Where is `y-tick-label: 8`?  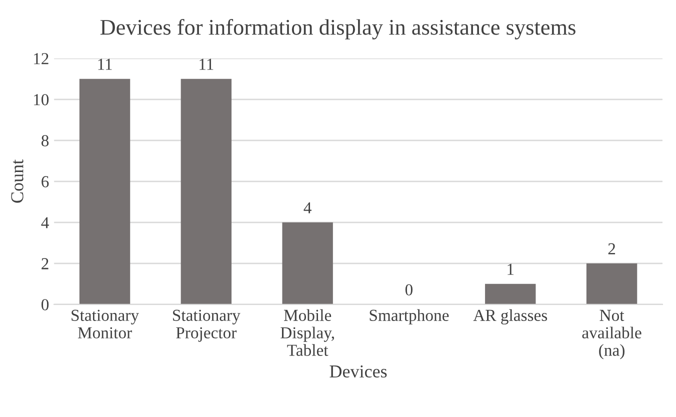 y-tick-label: 8 is located at coordinates (45, 140).